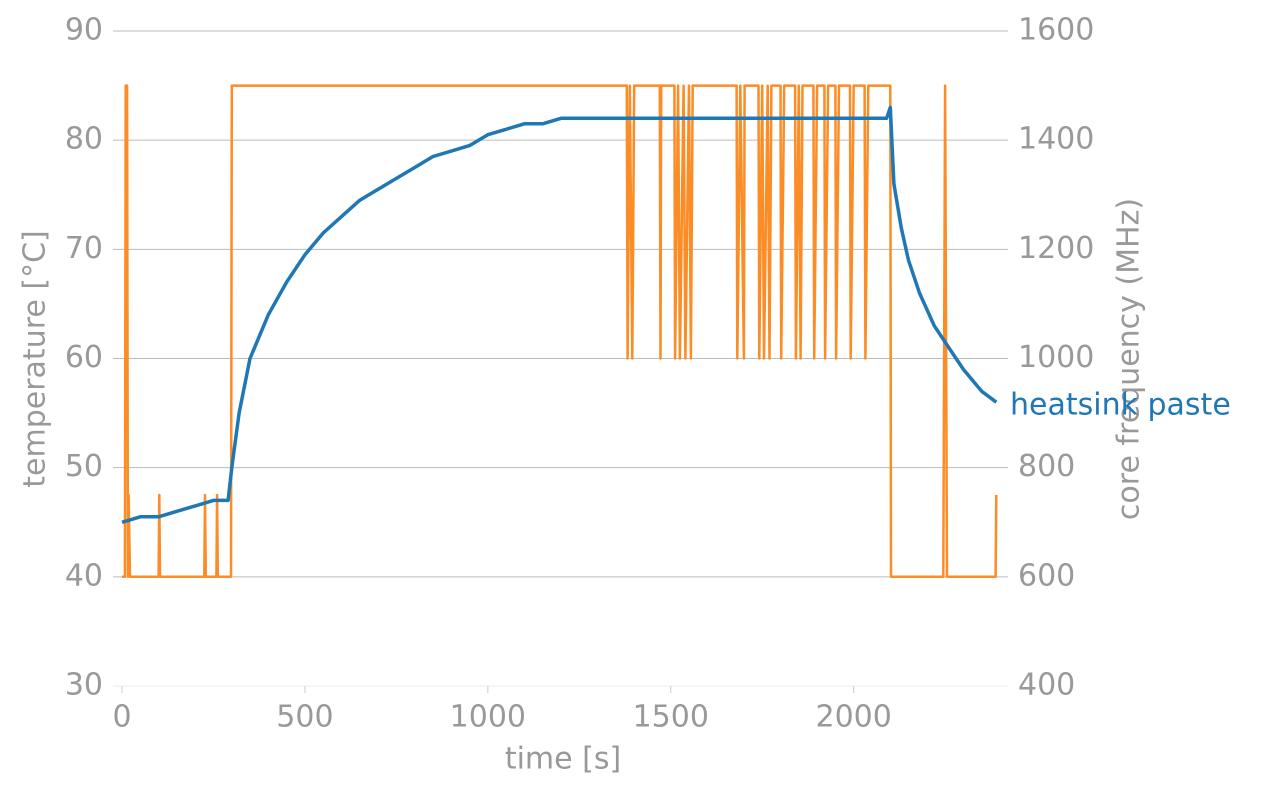 Image resolution: width=1280 pixels, height=797 pixels. Describe the element at coordinates (1120, 405) in the screenshot. I see `annotation: heatsink paste` at that location.